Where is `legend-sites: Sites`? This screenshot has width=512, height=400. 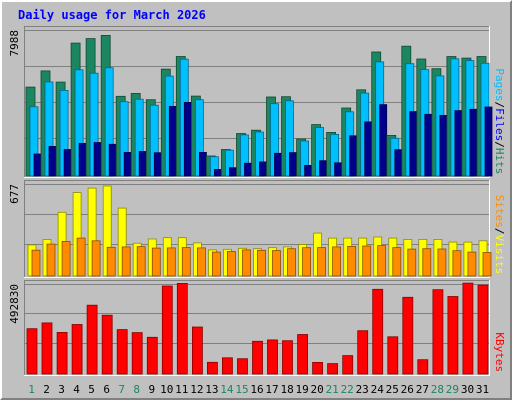
legend-sites: Sites is located at coordinates (499, 211).